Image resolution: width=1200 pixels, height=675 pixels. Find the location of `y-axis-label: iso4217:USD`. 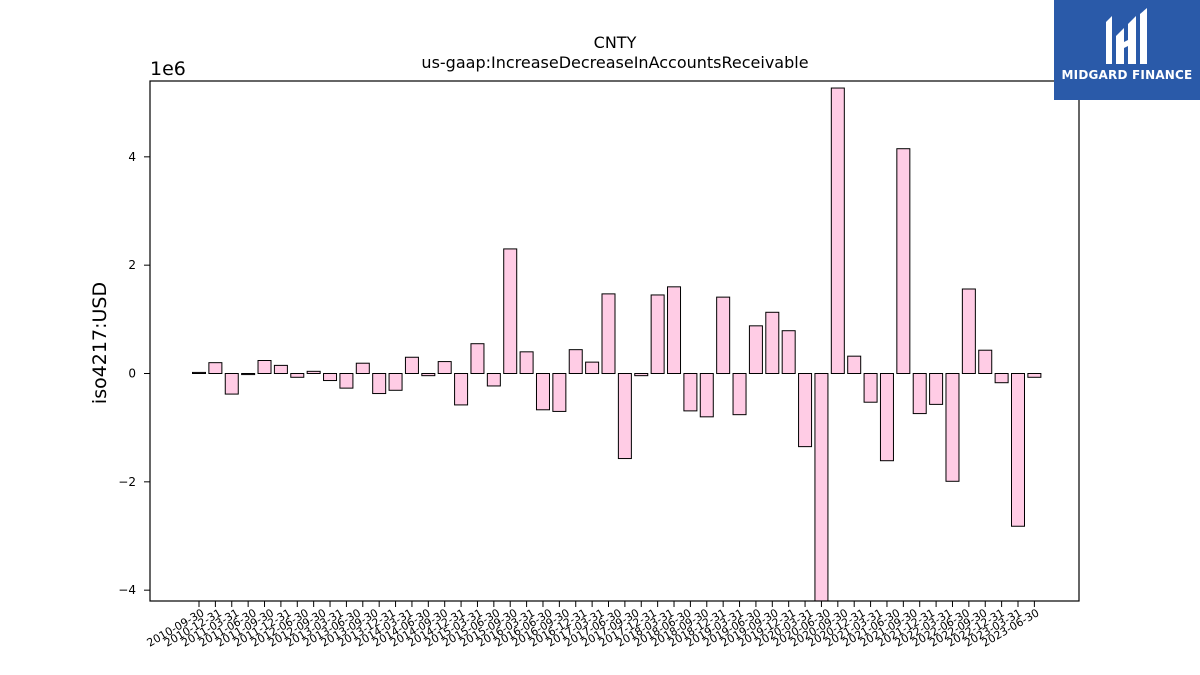

y-axis-label: iso4217:USD is located at coordinates (100, 343).